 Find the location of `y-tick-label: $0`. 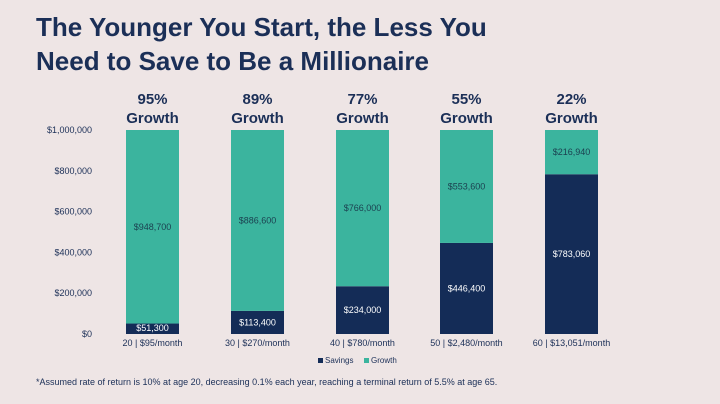

y-tick-label: $0 is located at coordinates (87, 334).